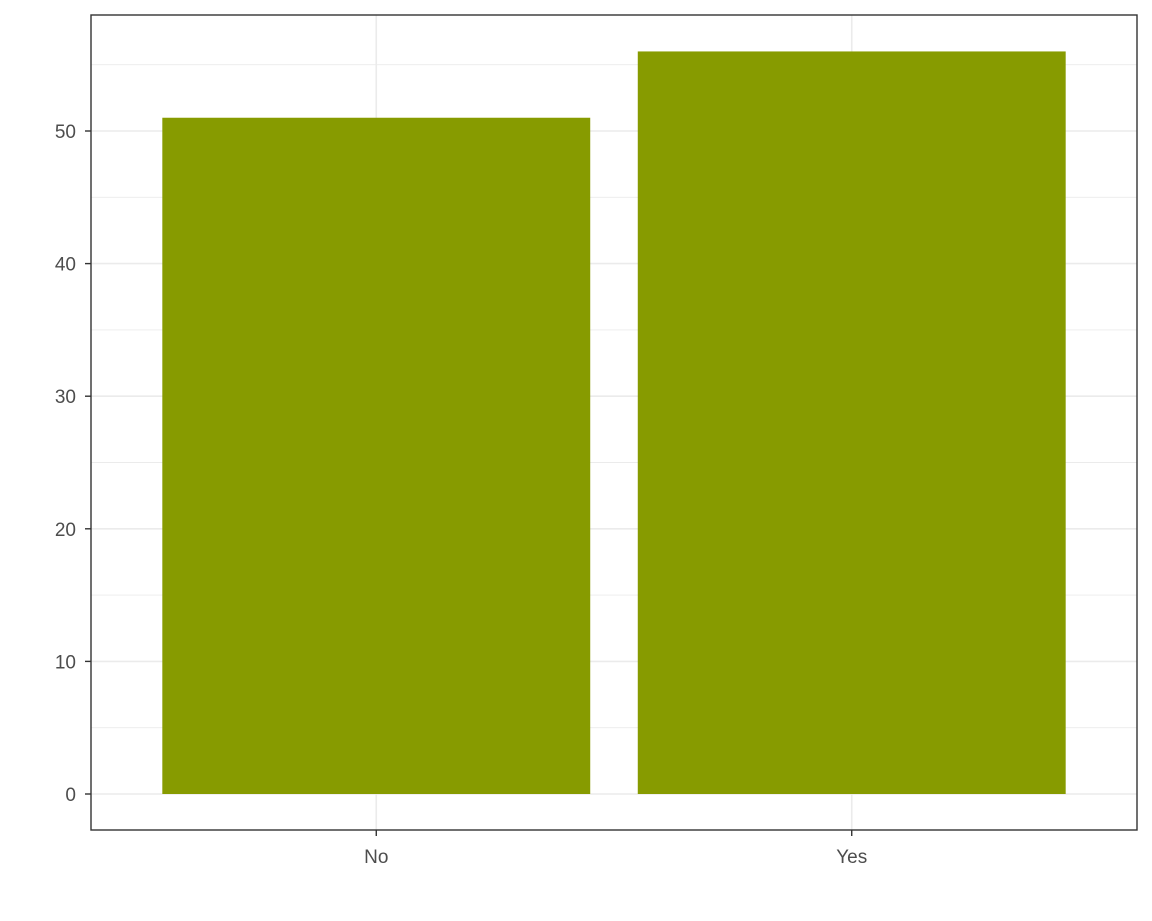  What do you see at coordinates (65, 132) in the screenshot?
I see `y-tick-label: 50` at bounding box center [65, 132].